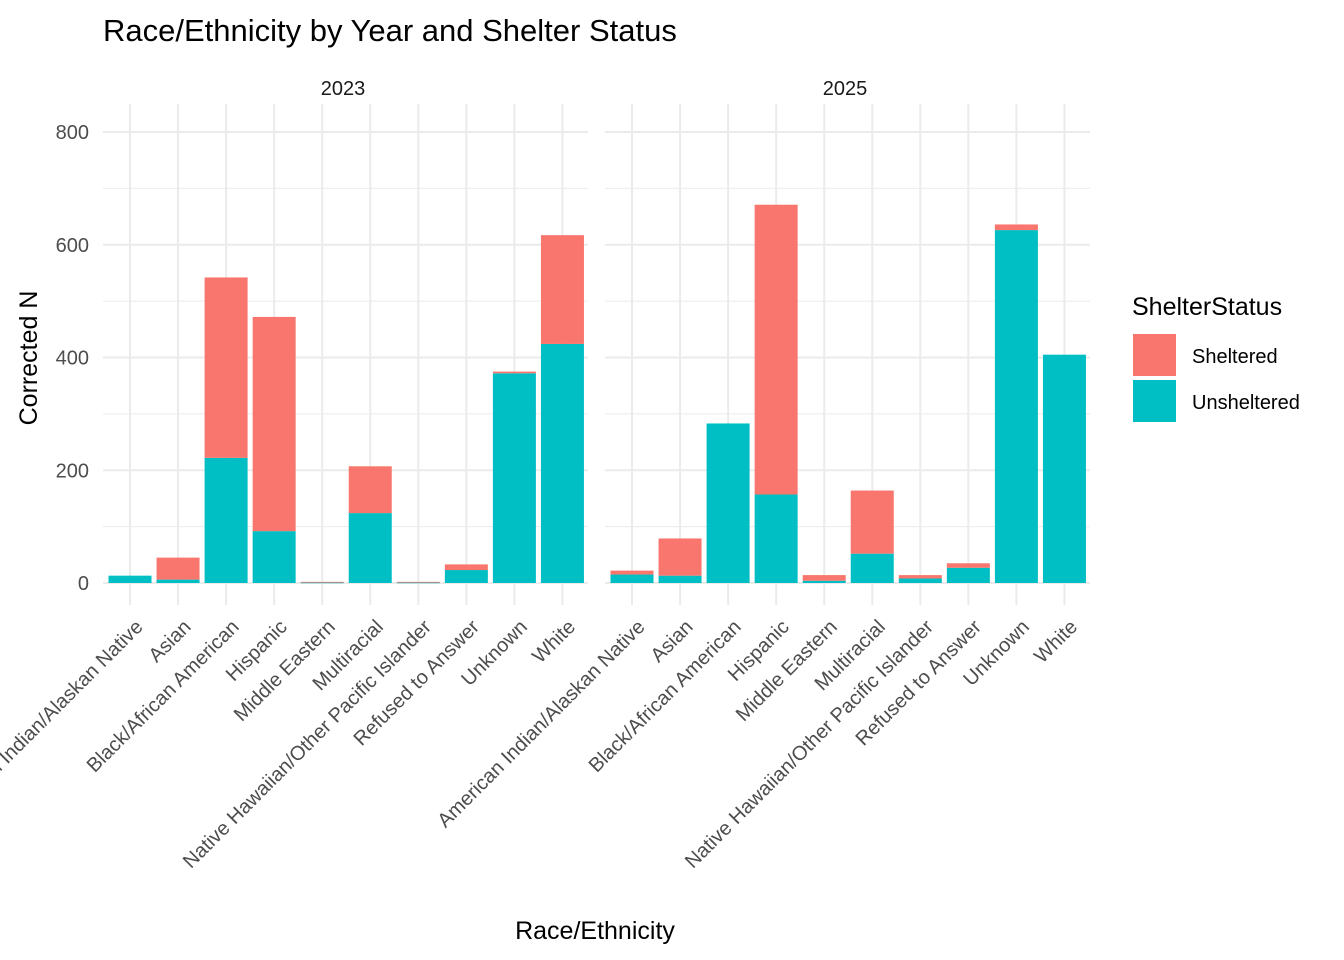 The height and width of the screenshot is (960, 1344). What do you see at coordinates (1154, 355) in the screenshot?
I see `legend-swatch-sheltered` at bounding box center [1154, 355].